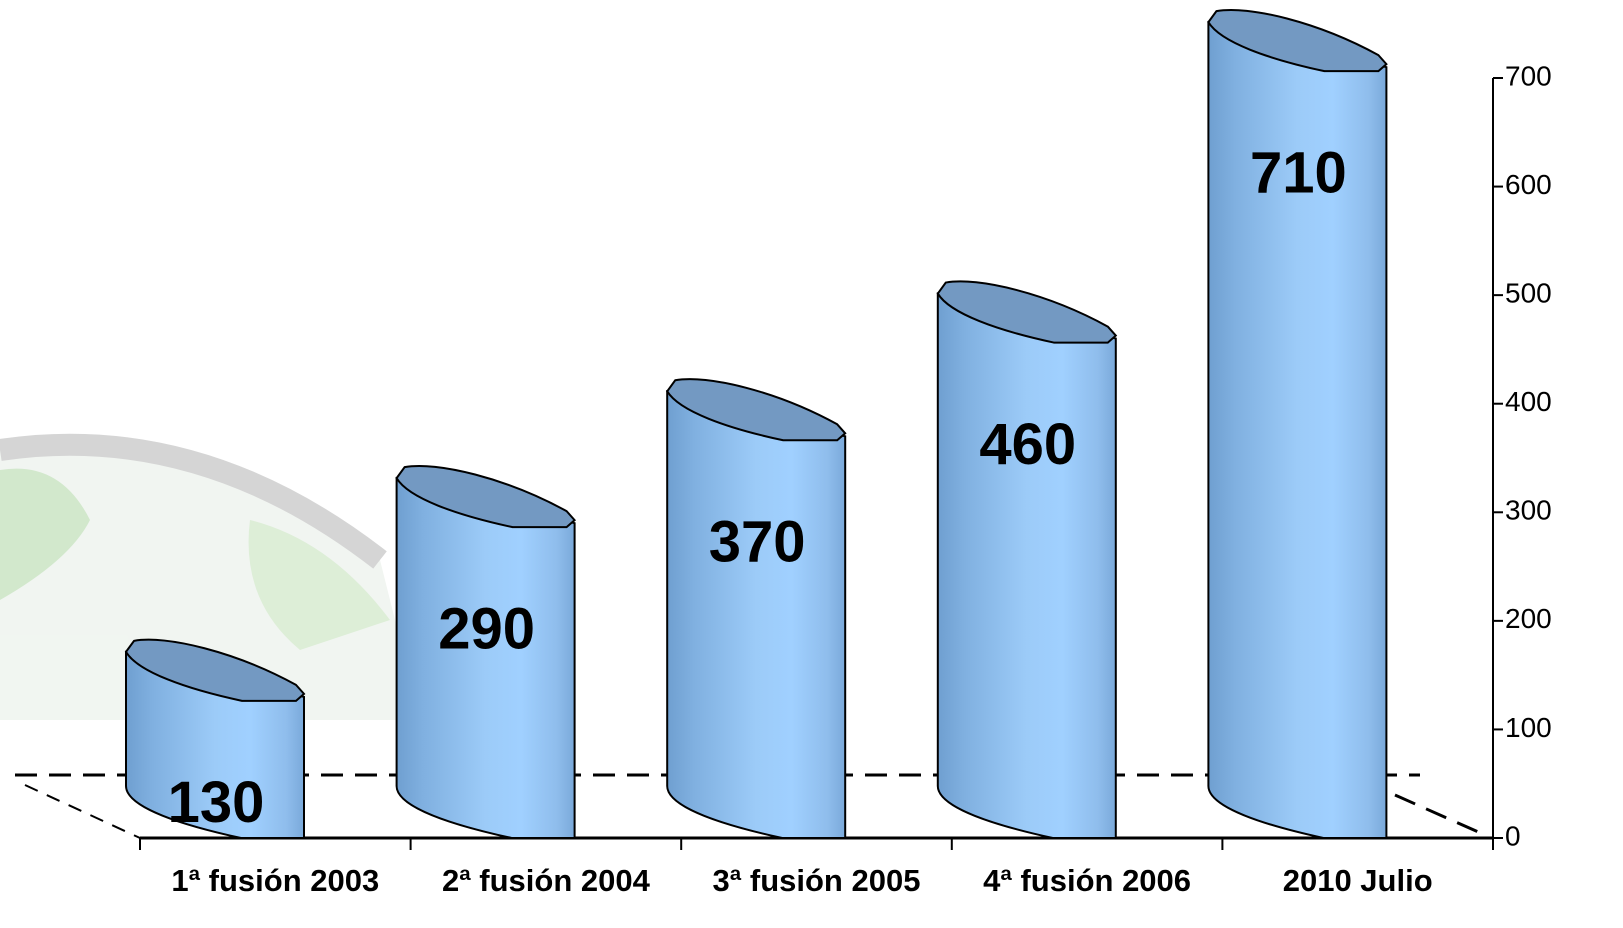 The height and width of the screenshot is (928, 1623). Describe the element at coordinates (486, 628) in the screenshot. I see `data-label: 290` at that location.